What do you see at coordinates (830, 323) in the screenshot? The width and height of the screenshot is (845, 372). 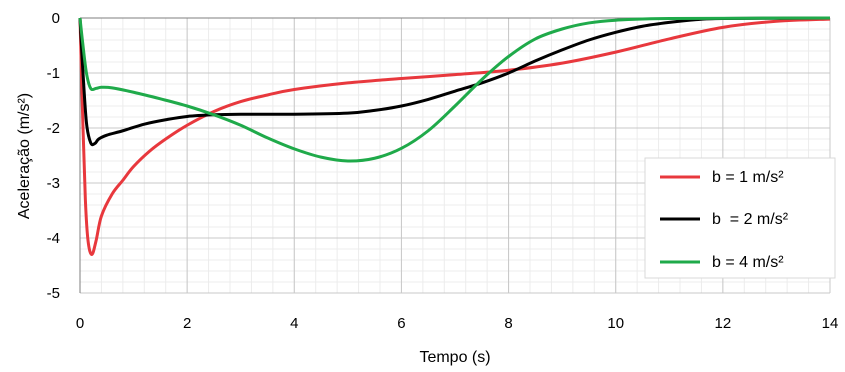 I see `x-tick-label: 14` at bounding box center [830, 323].